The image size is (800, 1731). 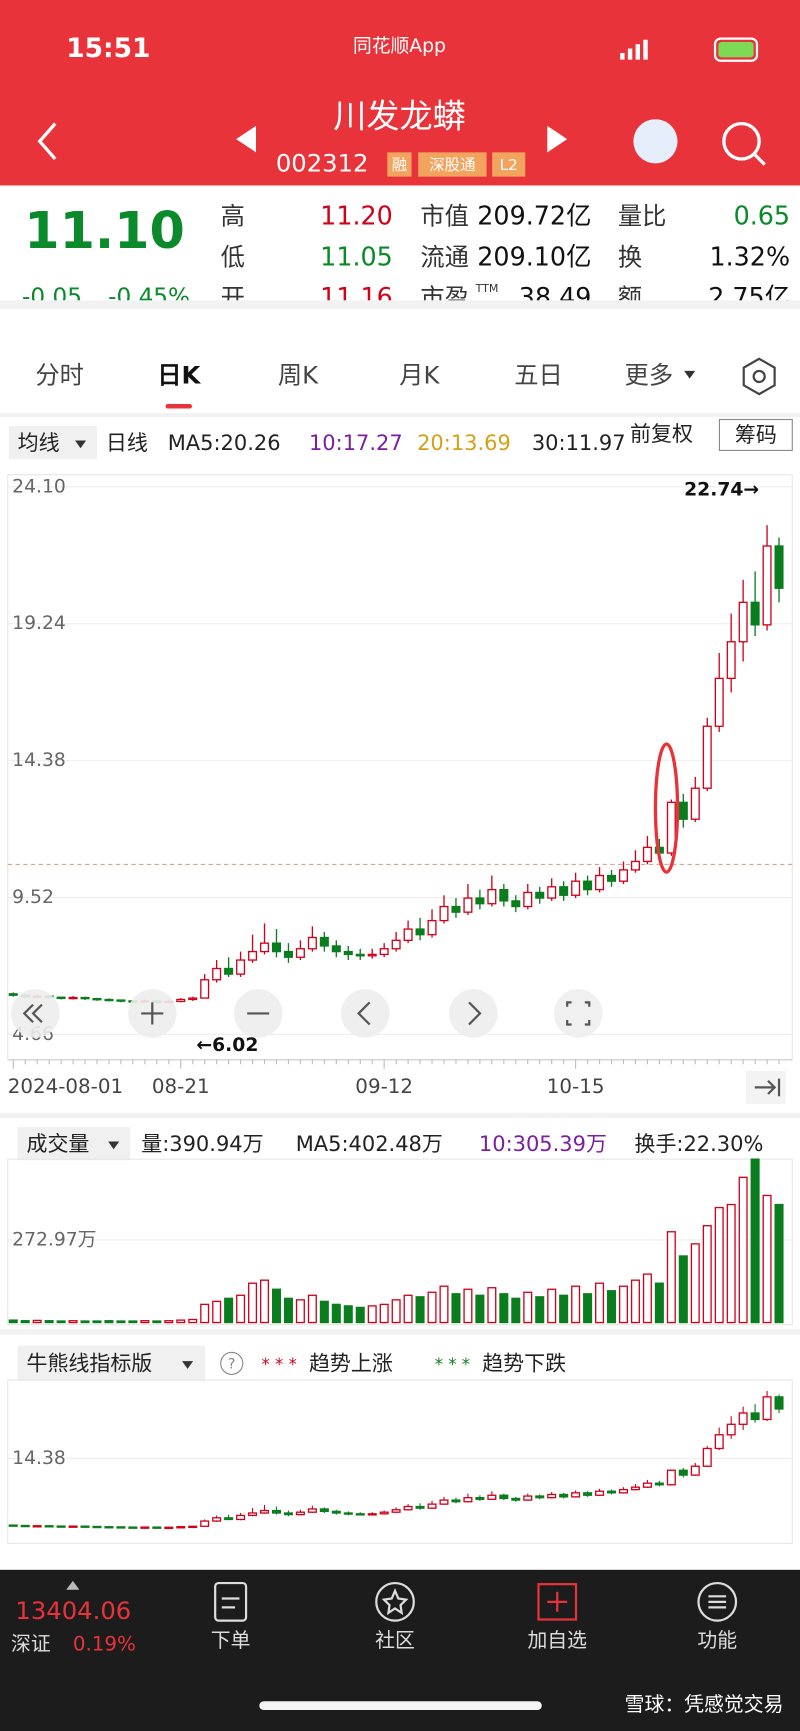 What do you see at coordinates (246, 139) in the screenshot?
I see `prev-stock` at bounding box center [246, 139].